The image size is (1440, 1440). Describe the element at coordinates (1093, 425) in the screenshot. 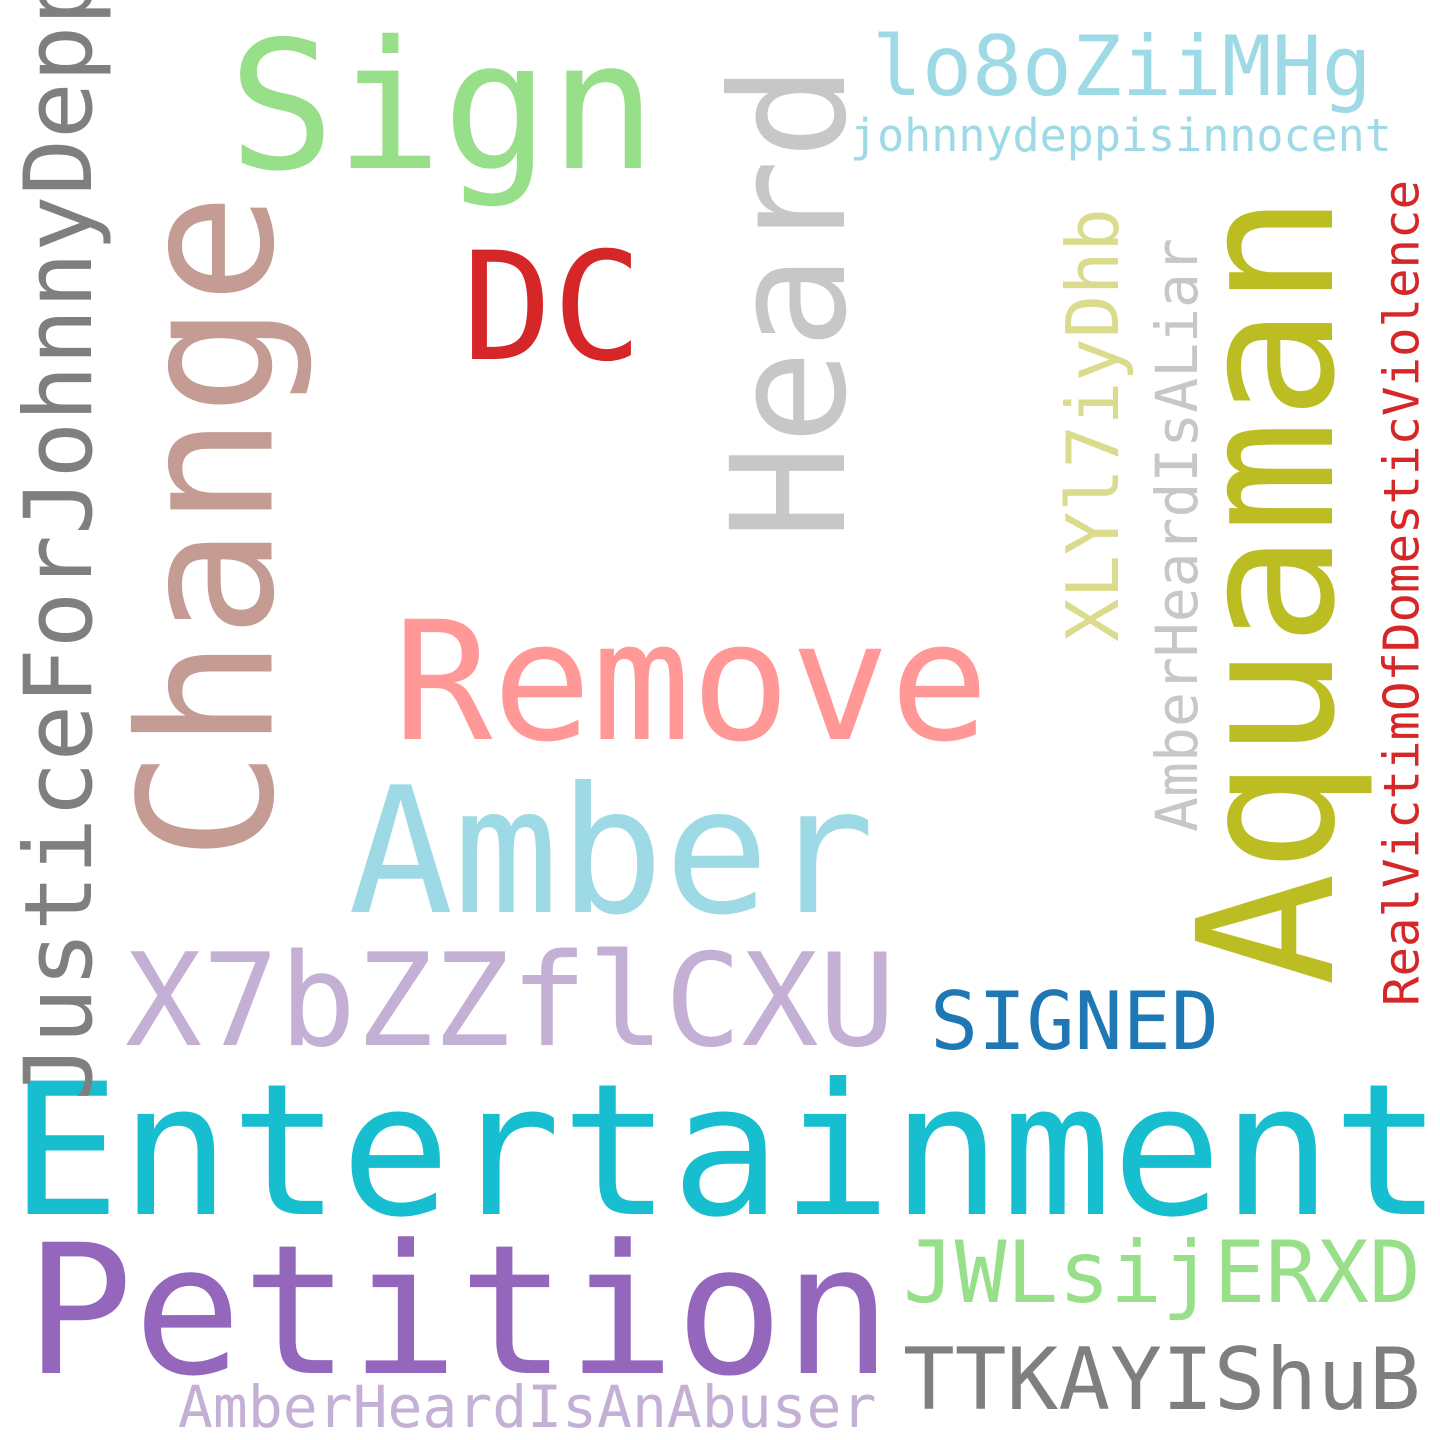

I see `word-xlyl7iydhb: XLYl7iyDhb` at that location.